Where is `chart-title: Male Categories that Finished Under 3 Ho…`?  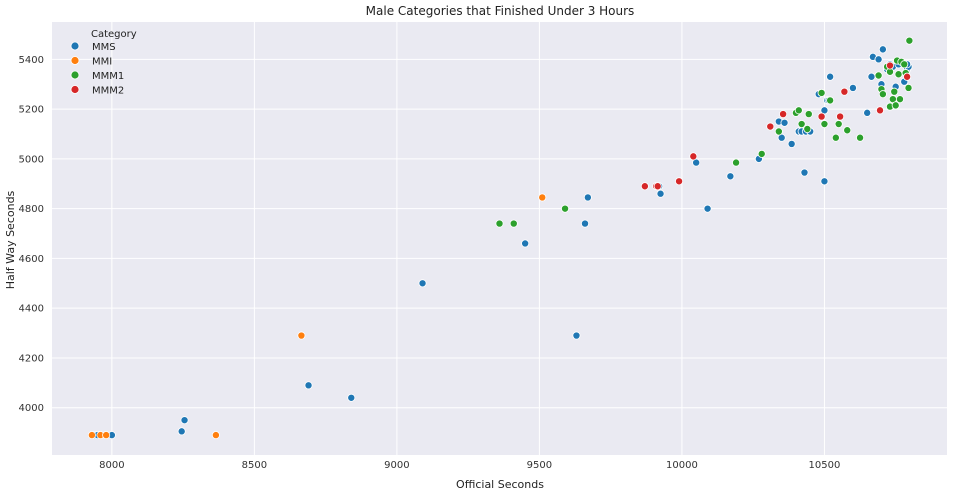
chart-title: Male Categories that Finished Under 3 Ho… is located at coordinates (500, 11).